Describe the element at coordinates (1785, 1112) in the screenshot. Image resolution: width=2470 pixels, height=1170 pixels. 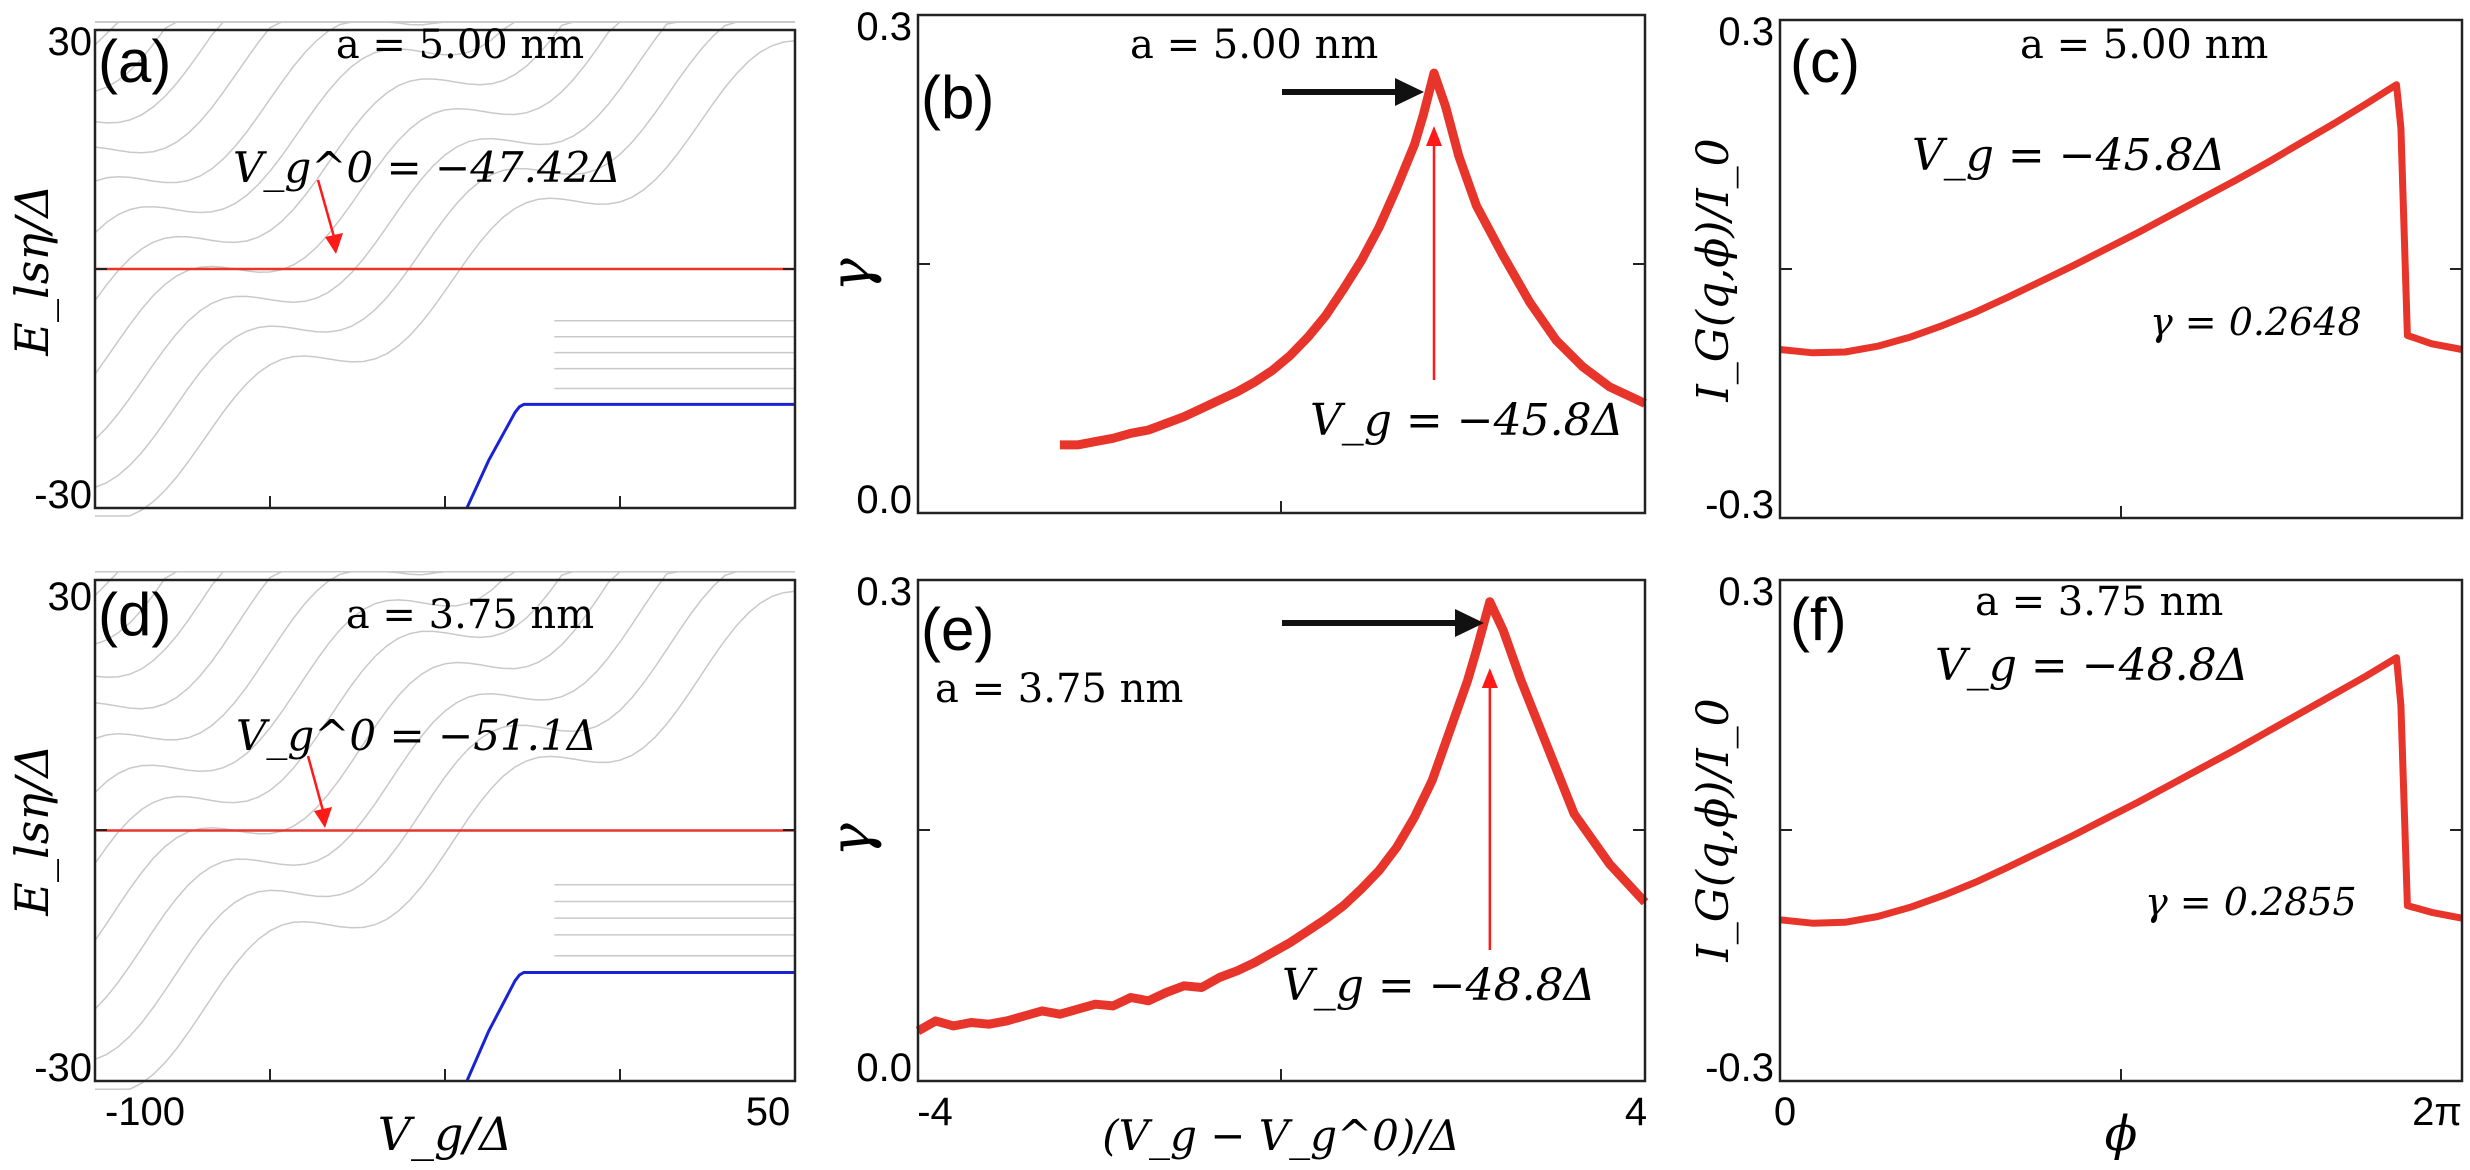
I see `x-tick-left-f: 0` at that location.